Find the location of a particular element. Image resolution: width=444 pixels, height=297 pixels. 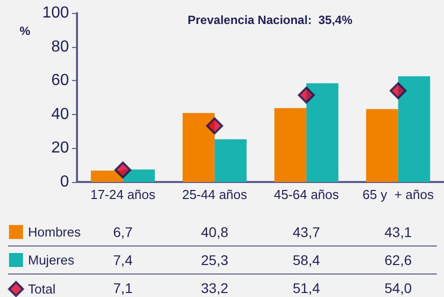

y-tick-label: 100 is located at coordinates (56, 13).